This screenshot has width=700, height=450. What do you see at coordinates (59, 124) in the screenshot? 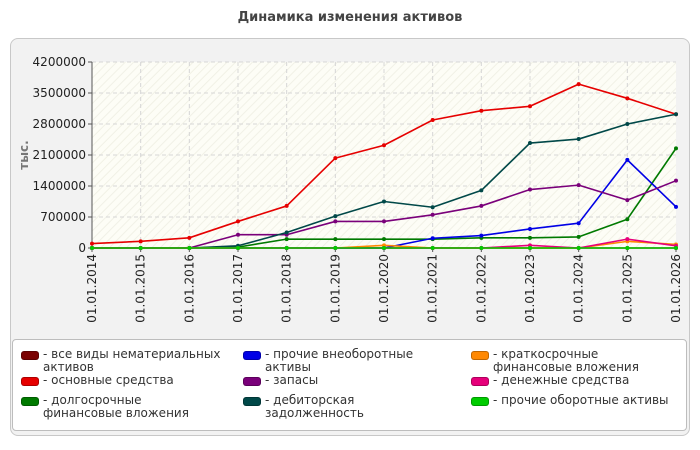
I see `y-tick-label: 2800000` at bounding box center [59, 124].